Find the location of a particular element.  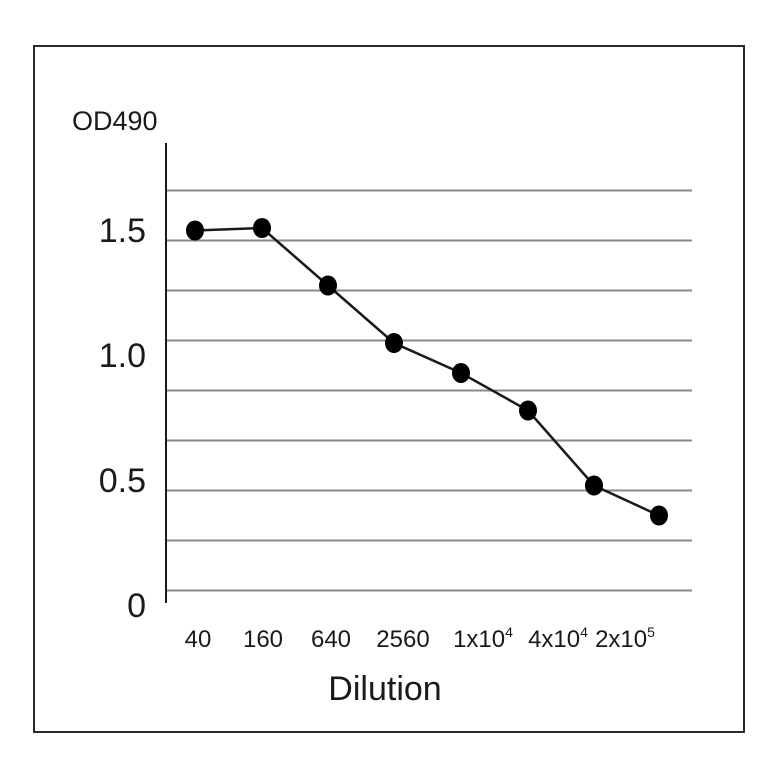

x-axis-title: Dilution is located at coordinates (384, 689).